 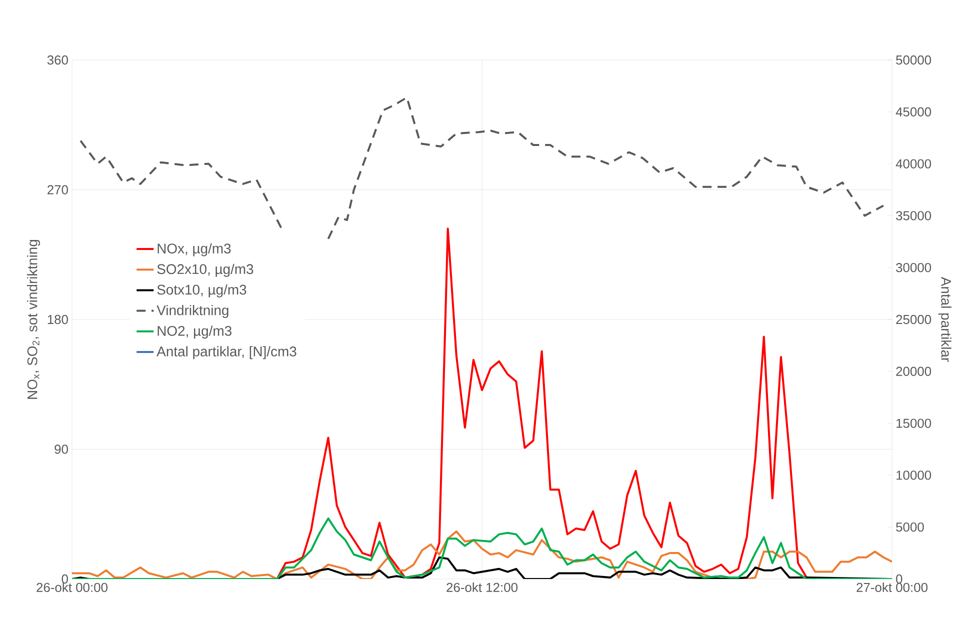 I want to click on legend-label: Sotx10, µg/m3, so click(x=201, y=291).